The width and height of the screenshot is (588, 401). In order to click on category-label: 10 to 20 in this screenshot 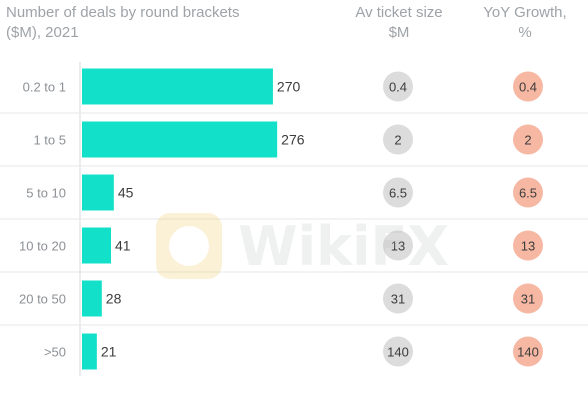, I will do `click(42, 246)`.